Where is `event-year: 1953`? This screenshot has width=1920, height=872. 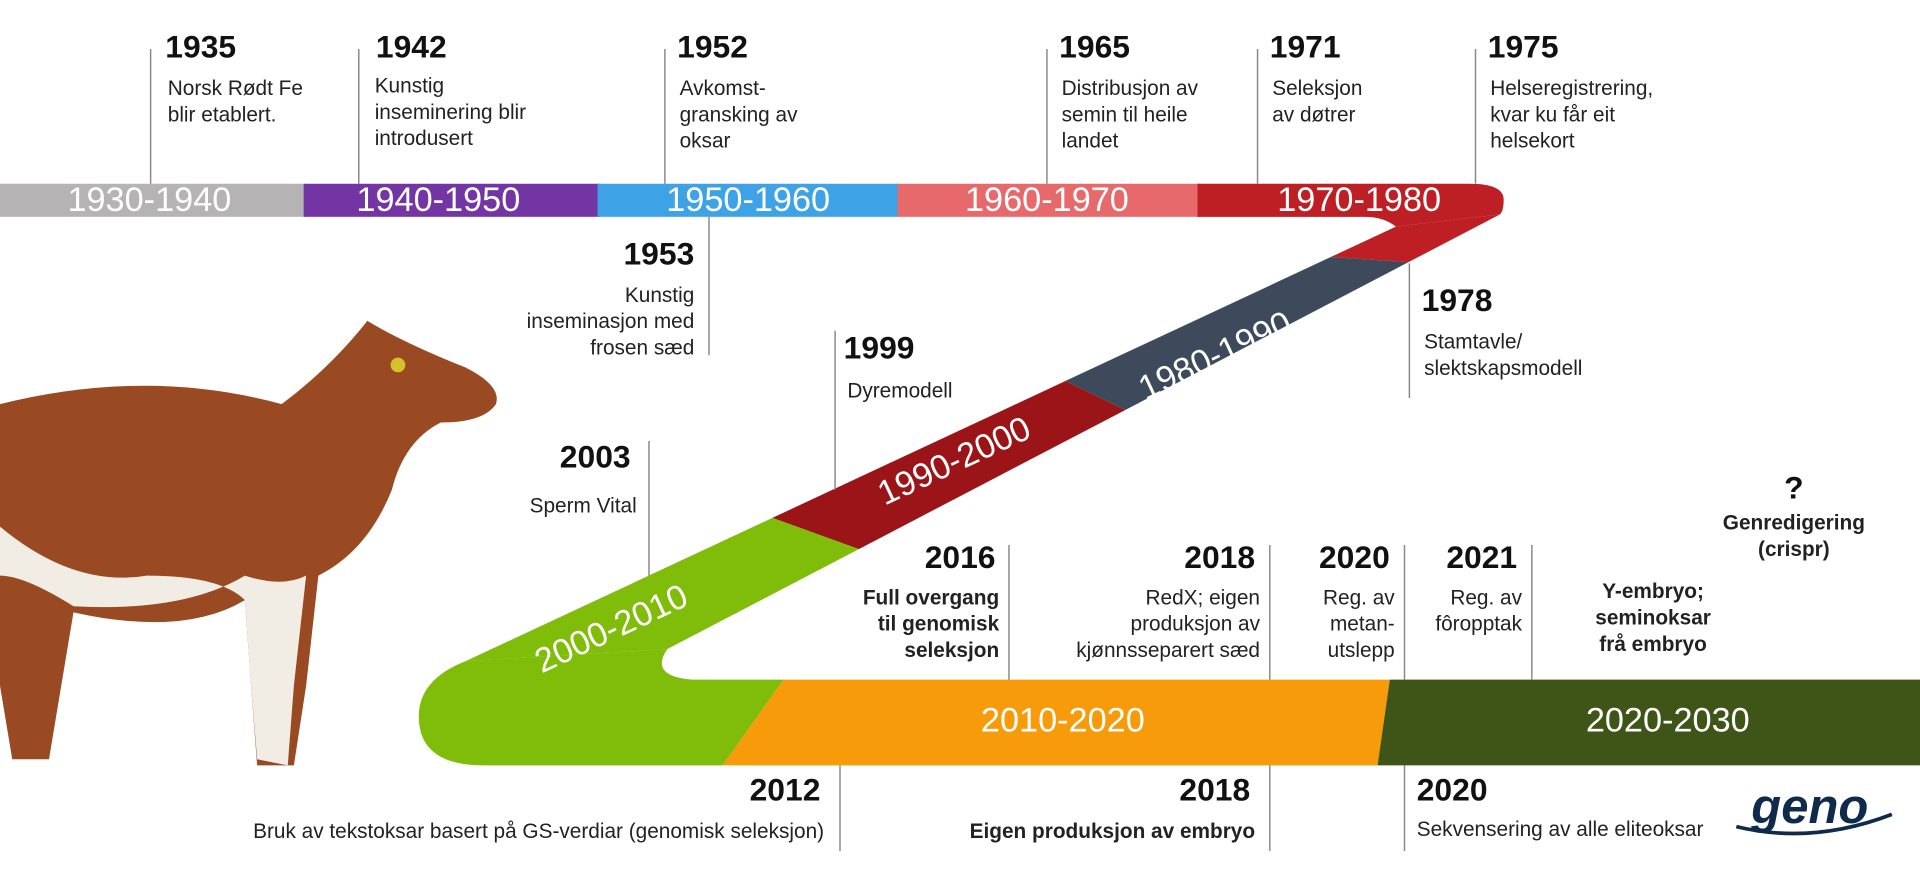 event-year: 1953 is located at coordinates (658, 253).